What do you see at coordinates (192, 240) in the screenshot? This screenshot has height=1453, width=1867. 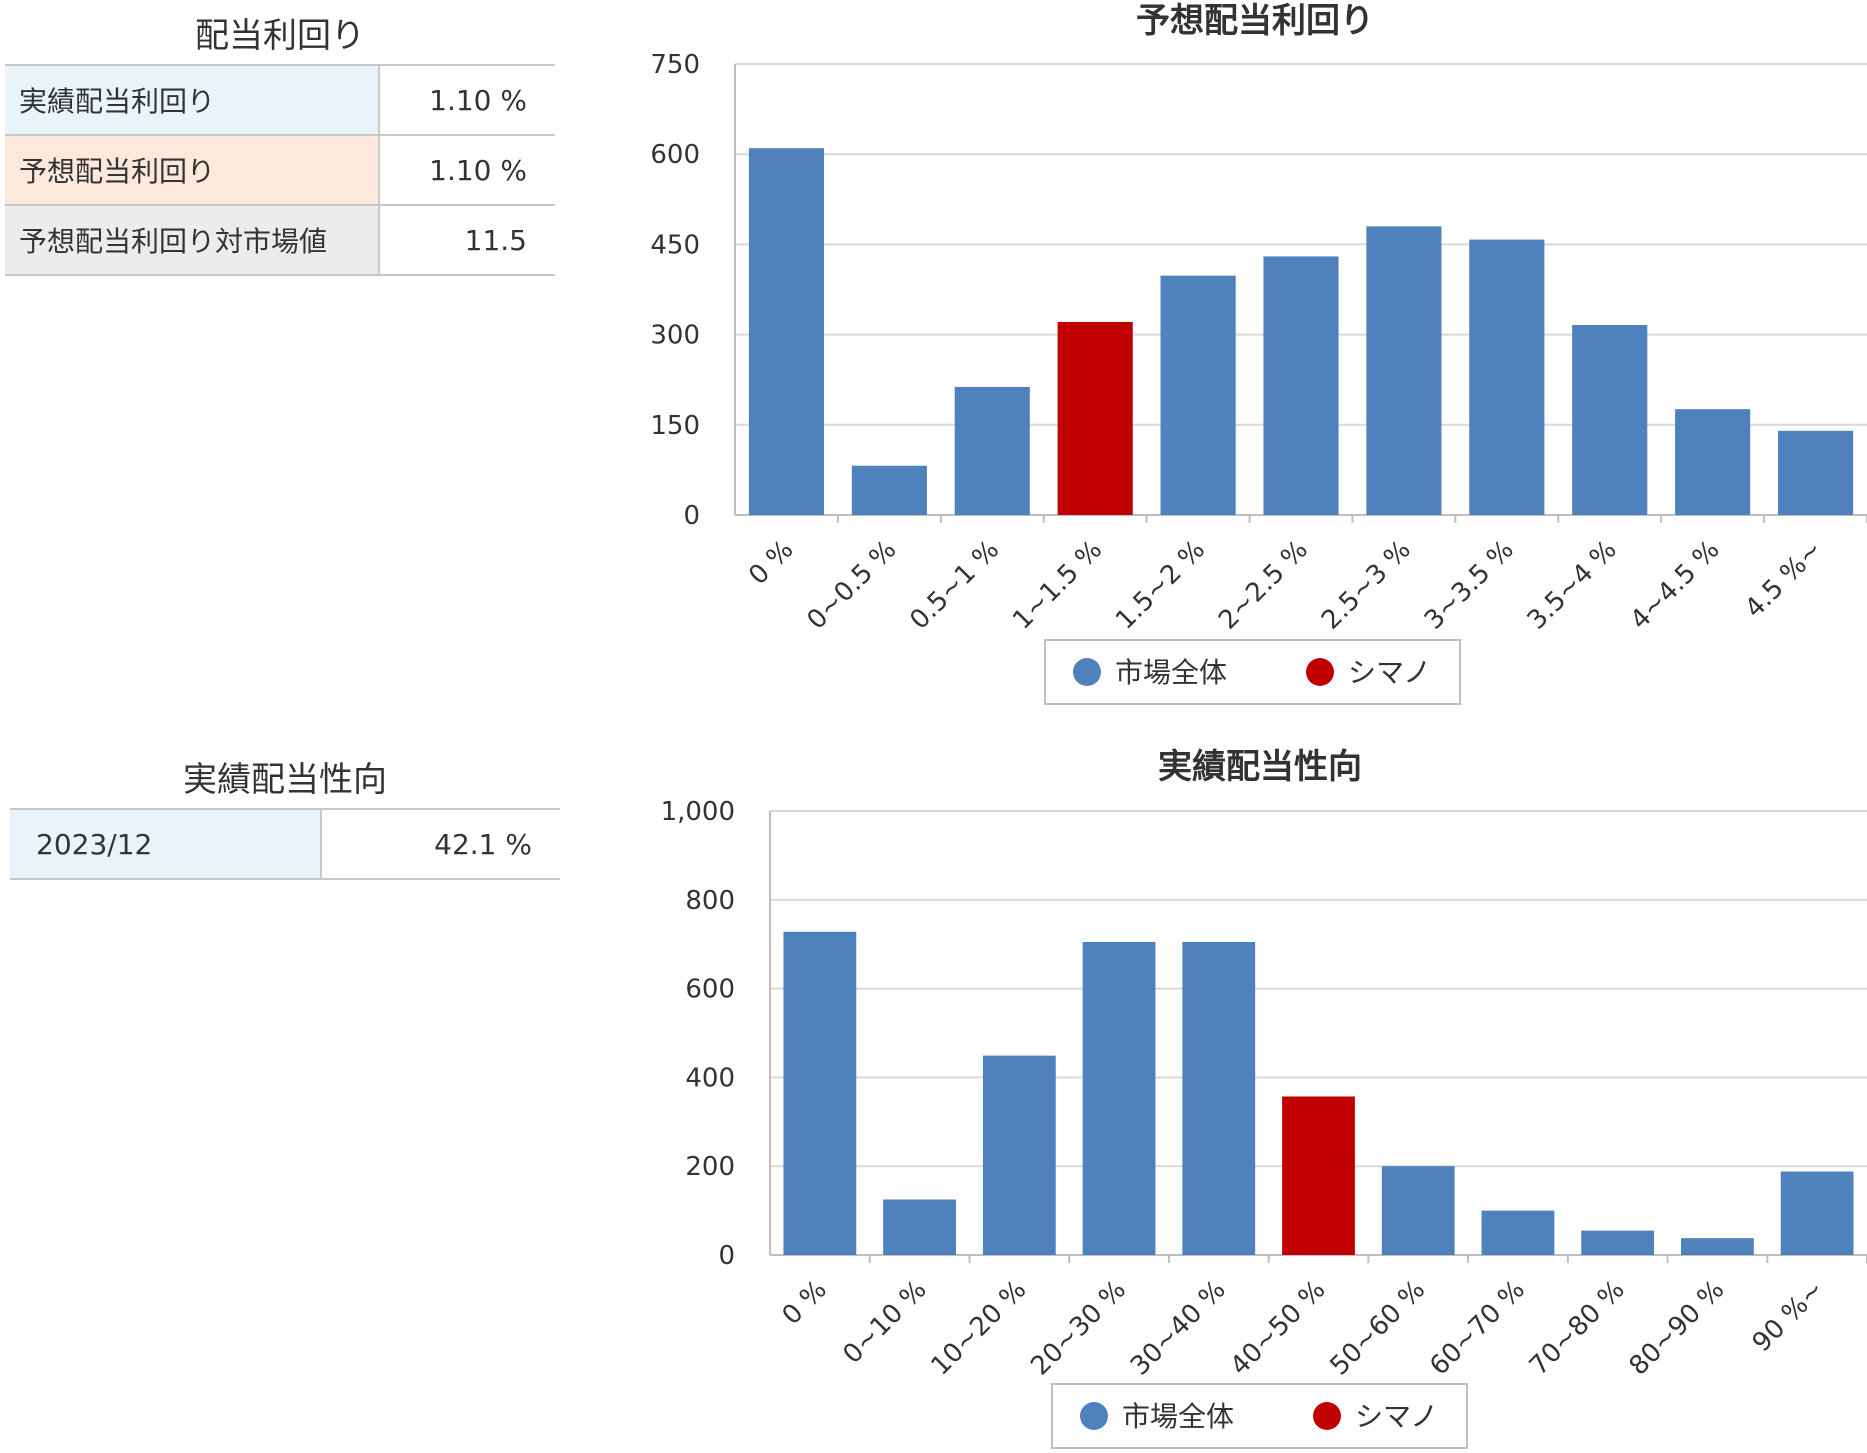 I see `row-label: 予想配当利回り対市場値` at bounding box center [192, 240].